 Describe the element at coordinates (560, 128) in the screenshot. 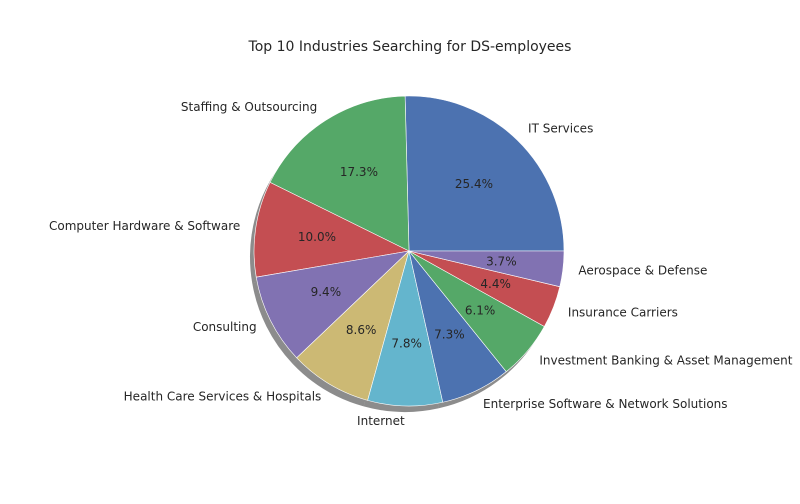

I see `slice-label-it-services: IT Services` at that location.